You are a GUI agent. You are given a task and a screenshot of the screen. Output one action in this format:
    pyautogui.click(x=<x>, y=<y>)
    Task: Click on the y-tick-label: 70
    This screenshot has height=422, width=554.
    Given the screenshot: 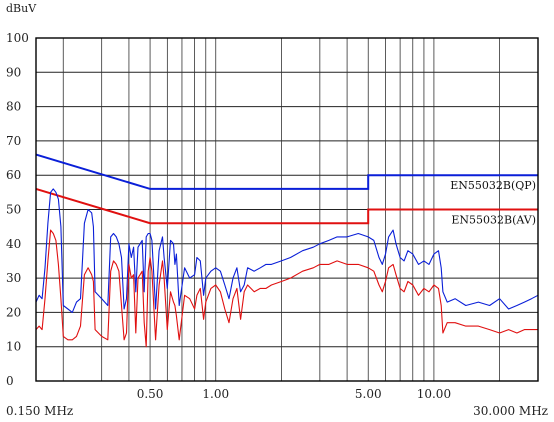 What is the action you would take?
    pyautogui.click(x=13, y=141)
    